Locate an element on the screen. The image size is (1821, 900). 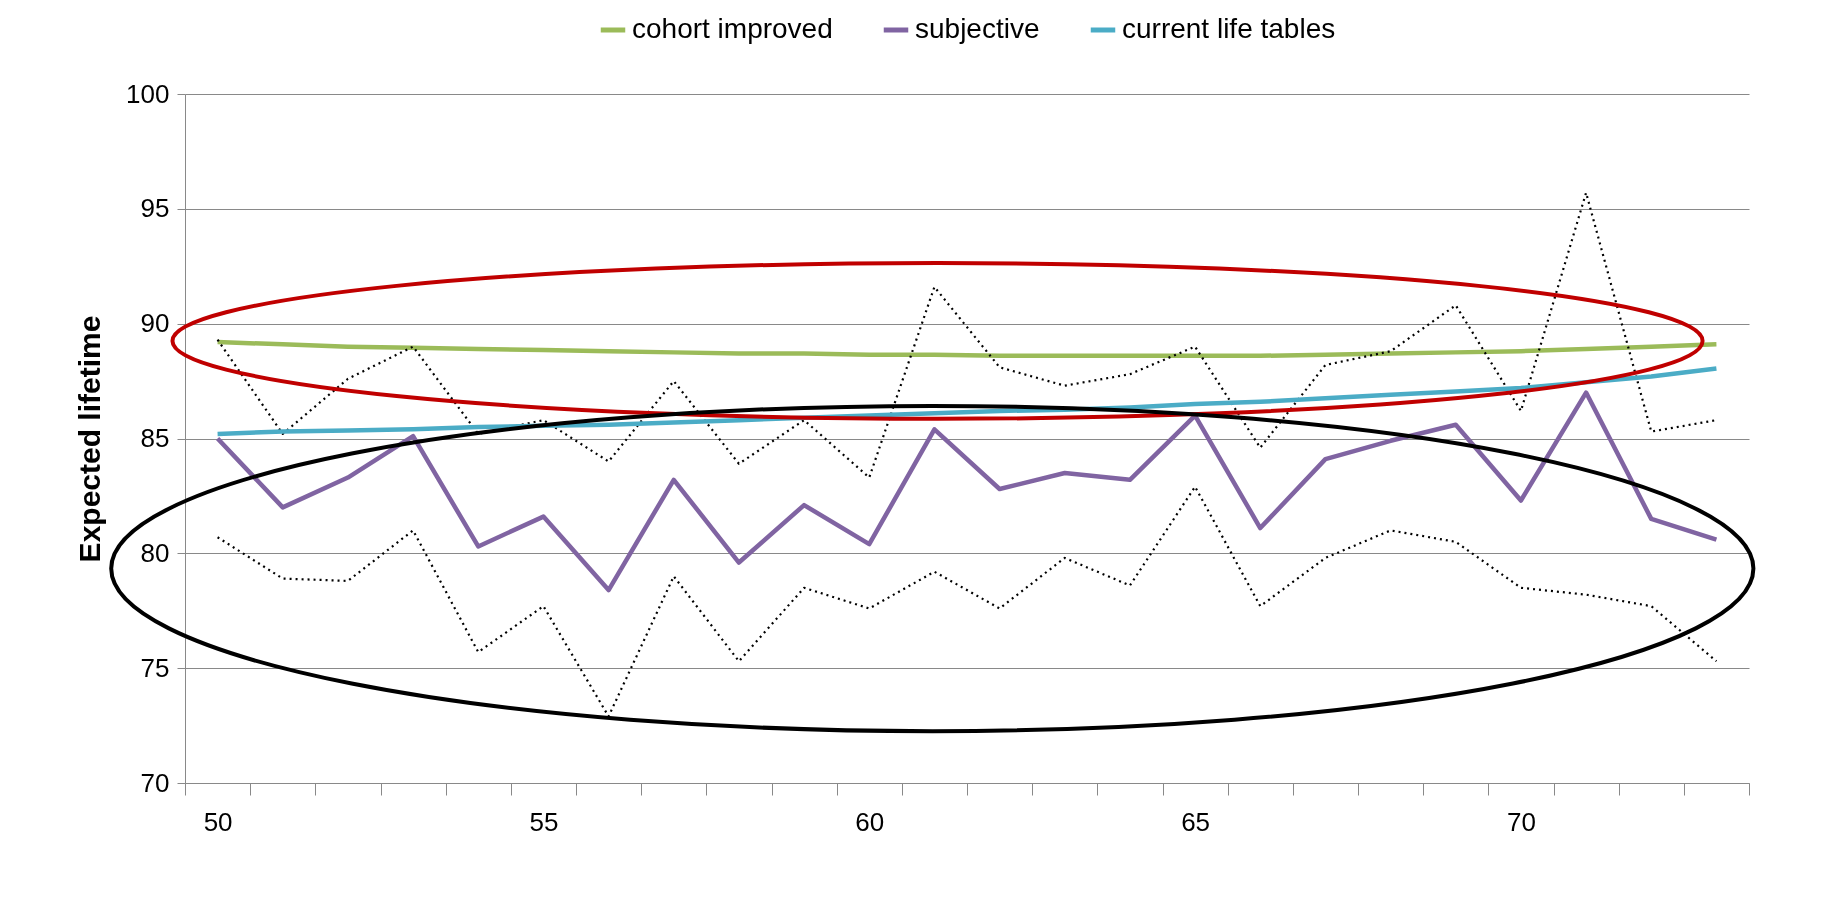
y-tick-label: 75 is located at coordinates (155, 667).